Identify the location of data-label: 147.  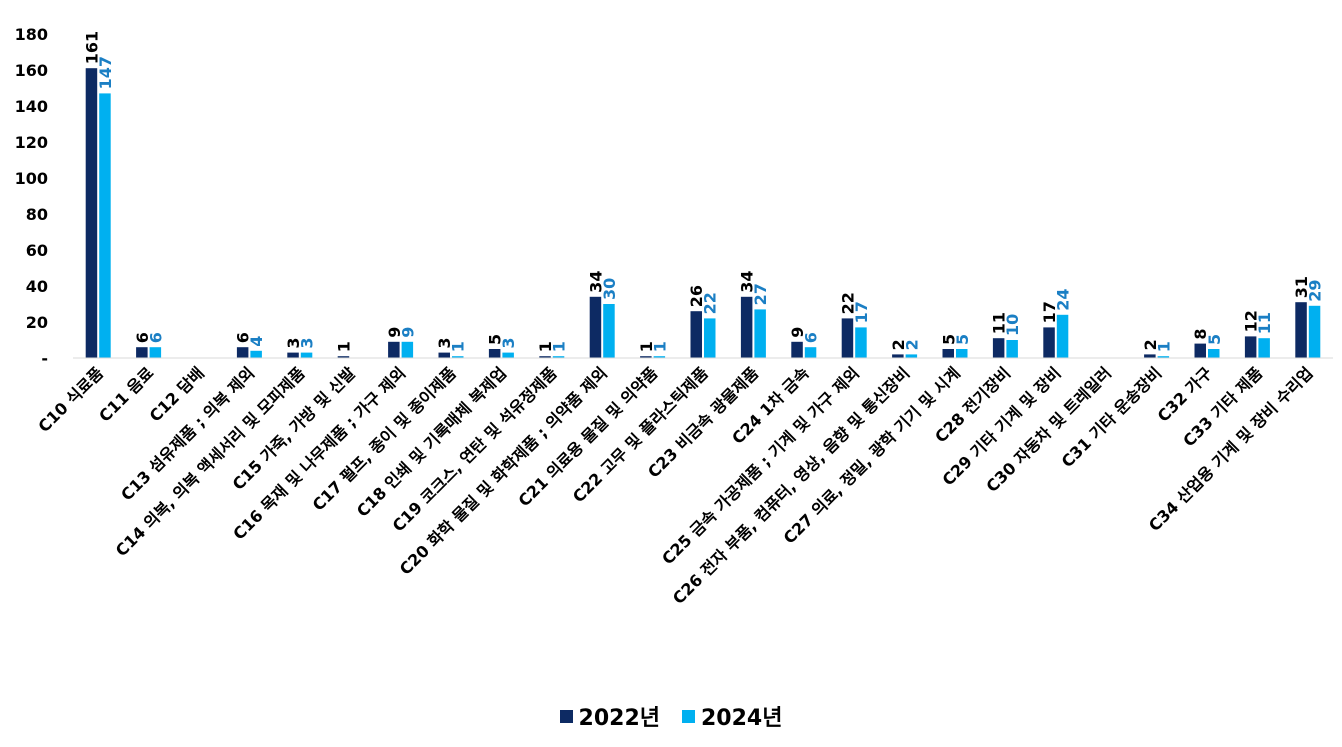
(105, 72).